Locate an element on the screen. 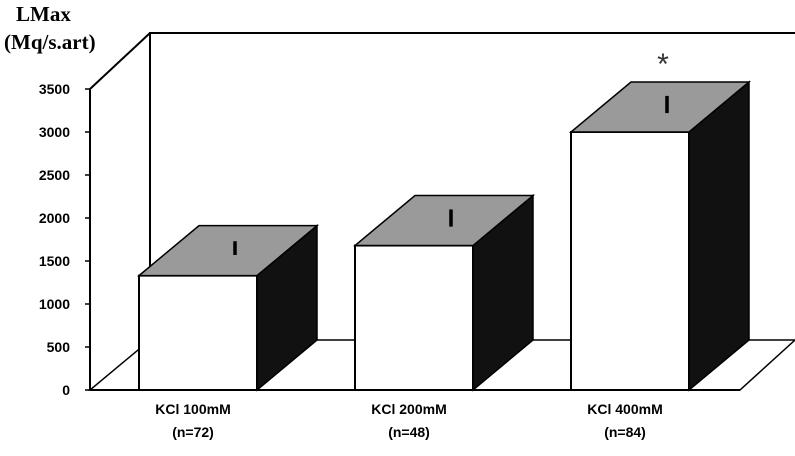 The height and width of the screenshot is (456, 795). x-tick-sublabel: (n=72) is located at coordinates (193, 432).